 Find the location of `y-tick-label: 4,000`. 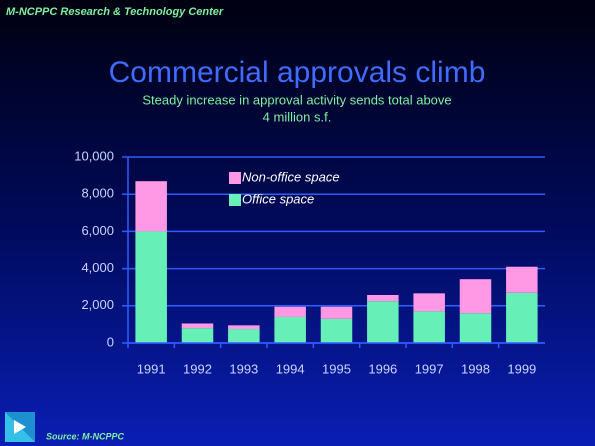

y-tick-label: 4,000 is located at coordinates (97, 267).